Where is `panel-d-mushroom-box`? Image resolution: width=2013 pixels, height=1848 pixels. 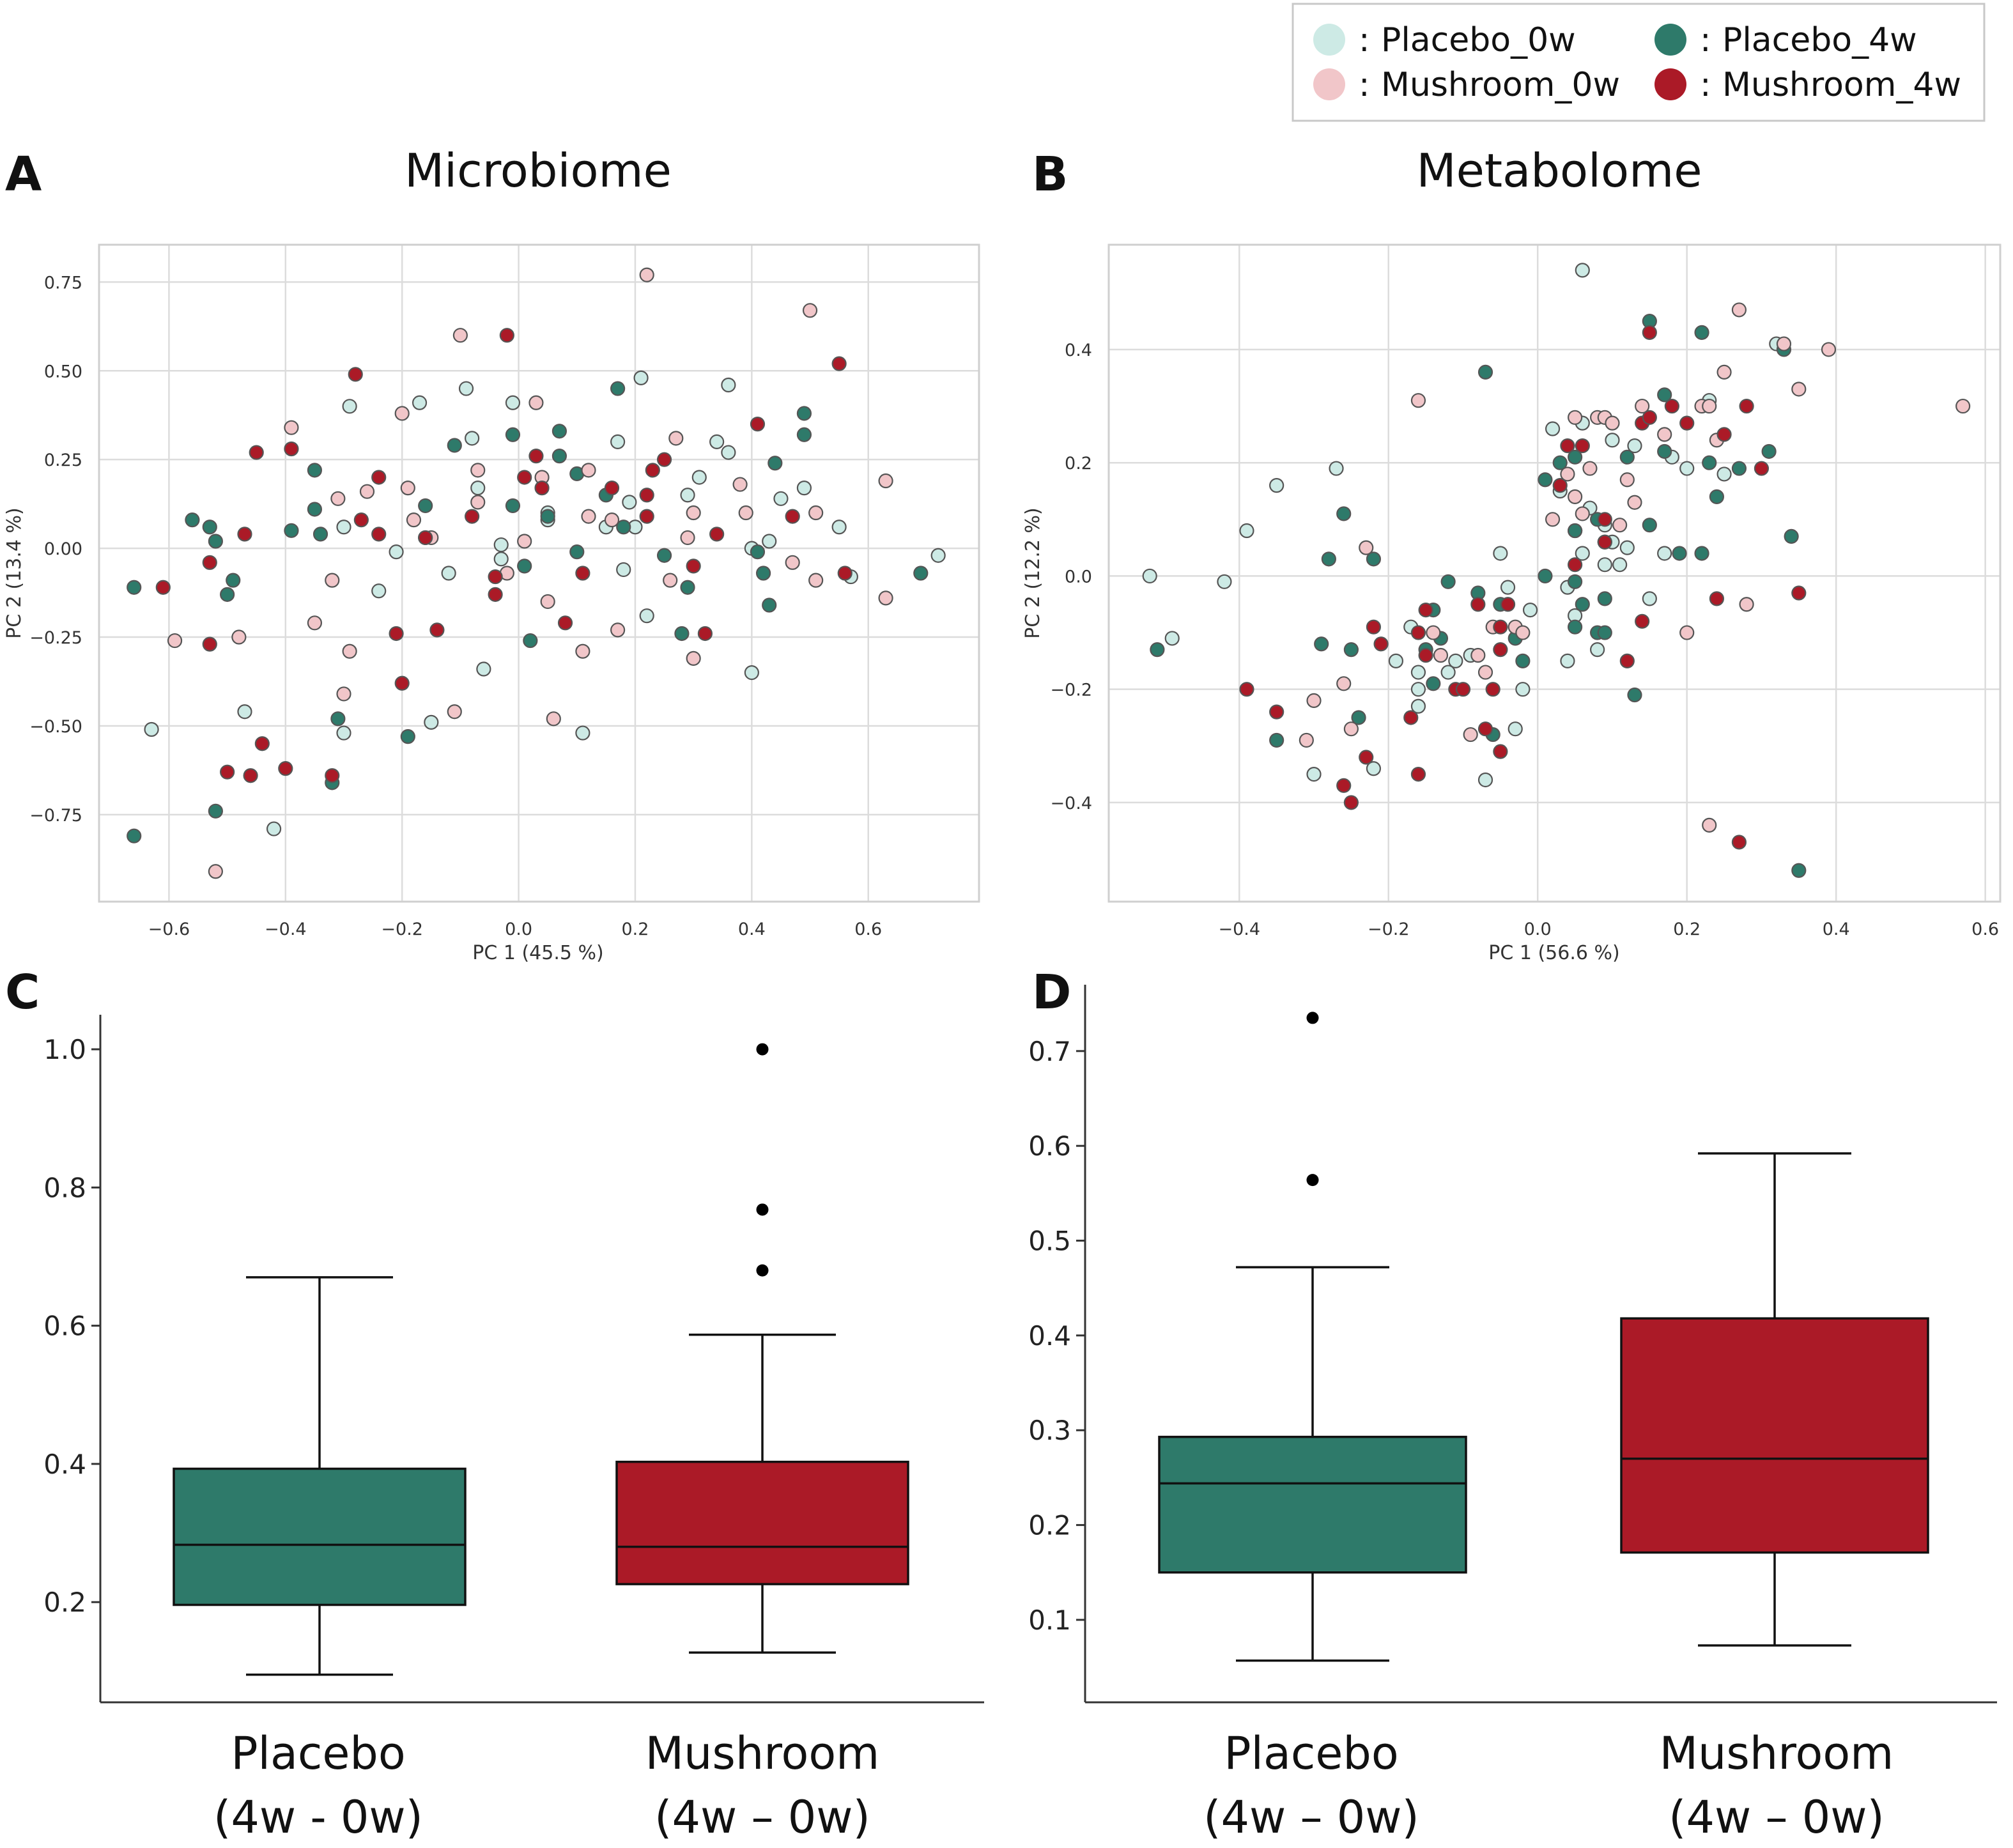
panel-d-mushroom-box is located at coordinates (1774, 1435).